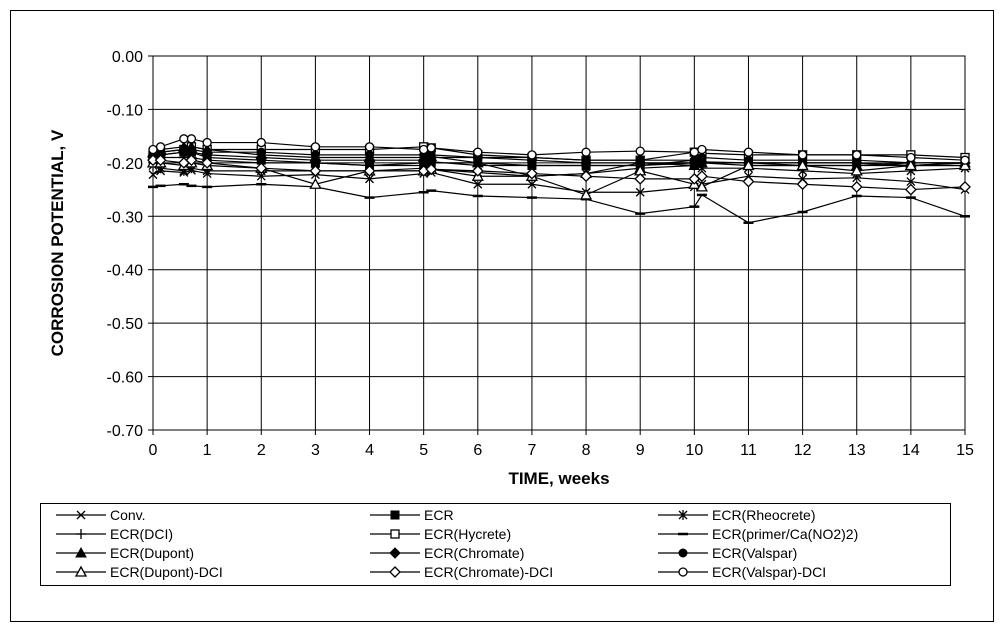 The image size is (1000, 628). I want to click on y-tick-label: -0.30, so click(125, 217).